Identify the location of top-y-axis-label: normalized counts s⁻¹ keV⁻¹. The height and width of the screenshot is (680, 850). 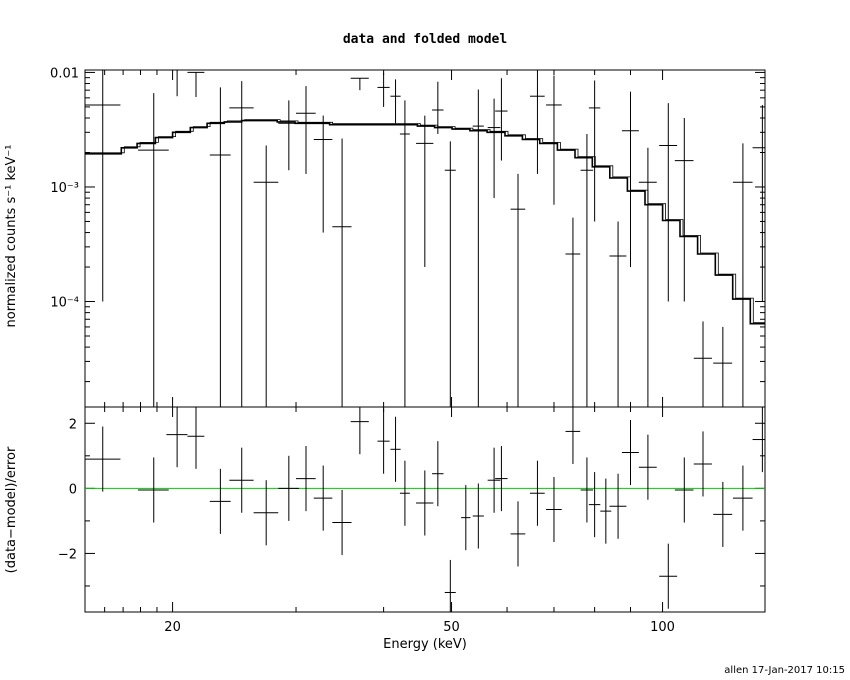
(11, 236).